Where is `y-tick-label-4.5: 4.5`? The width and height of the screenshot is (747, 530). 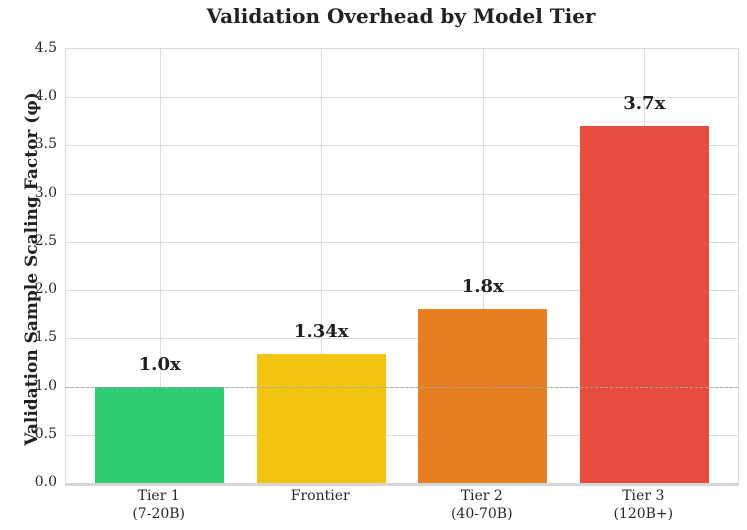
y-tick-label-4.5: 4.5 is located at coordinates (45, 48).